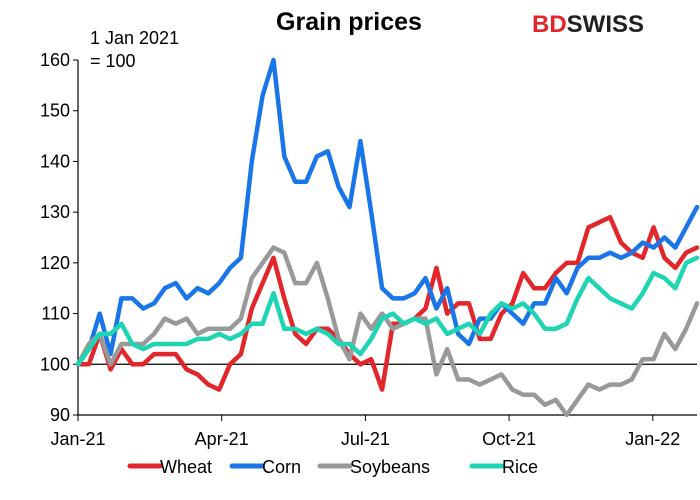 This screenshot has width=700, height=500. I want to click on y-tick-label: 90, so click(60, 415).